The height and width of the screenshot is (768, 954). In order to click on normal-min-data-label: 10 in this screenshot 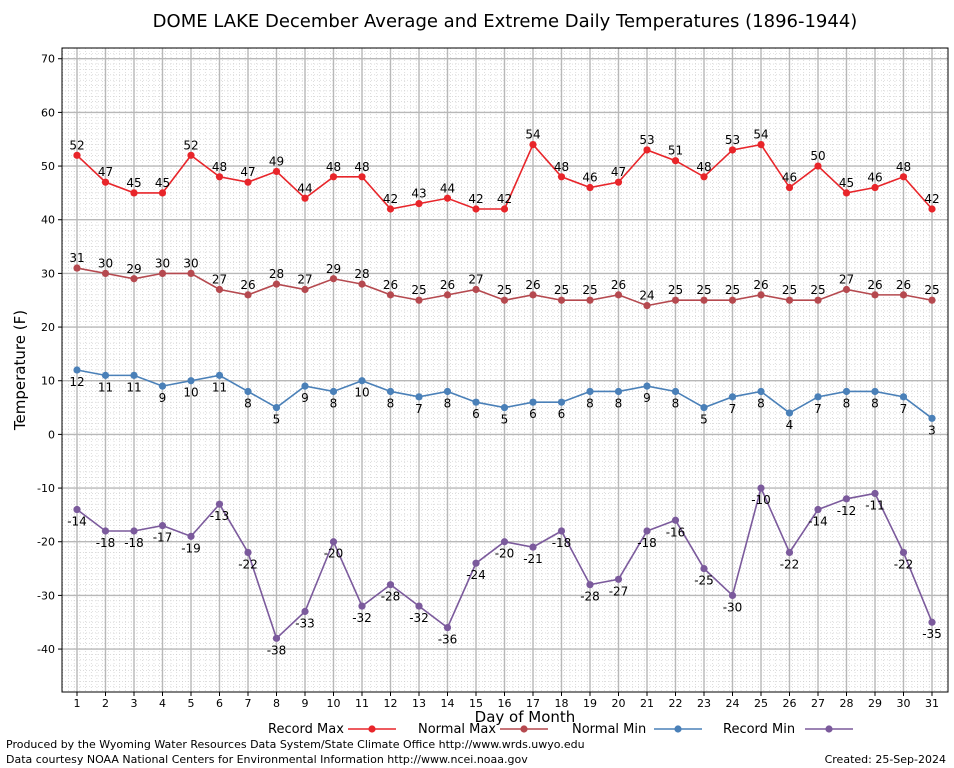, I will do `click(361, 393)`.